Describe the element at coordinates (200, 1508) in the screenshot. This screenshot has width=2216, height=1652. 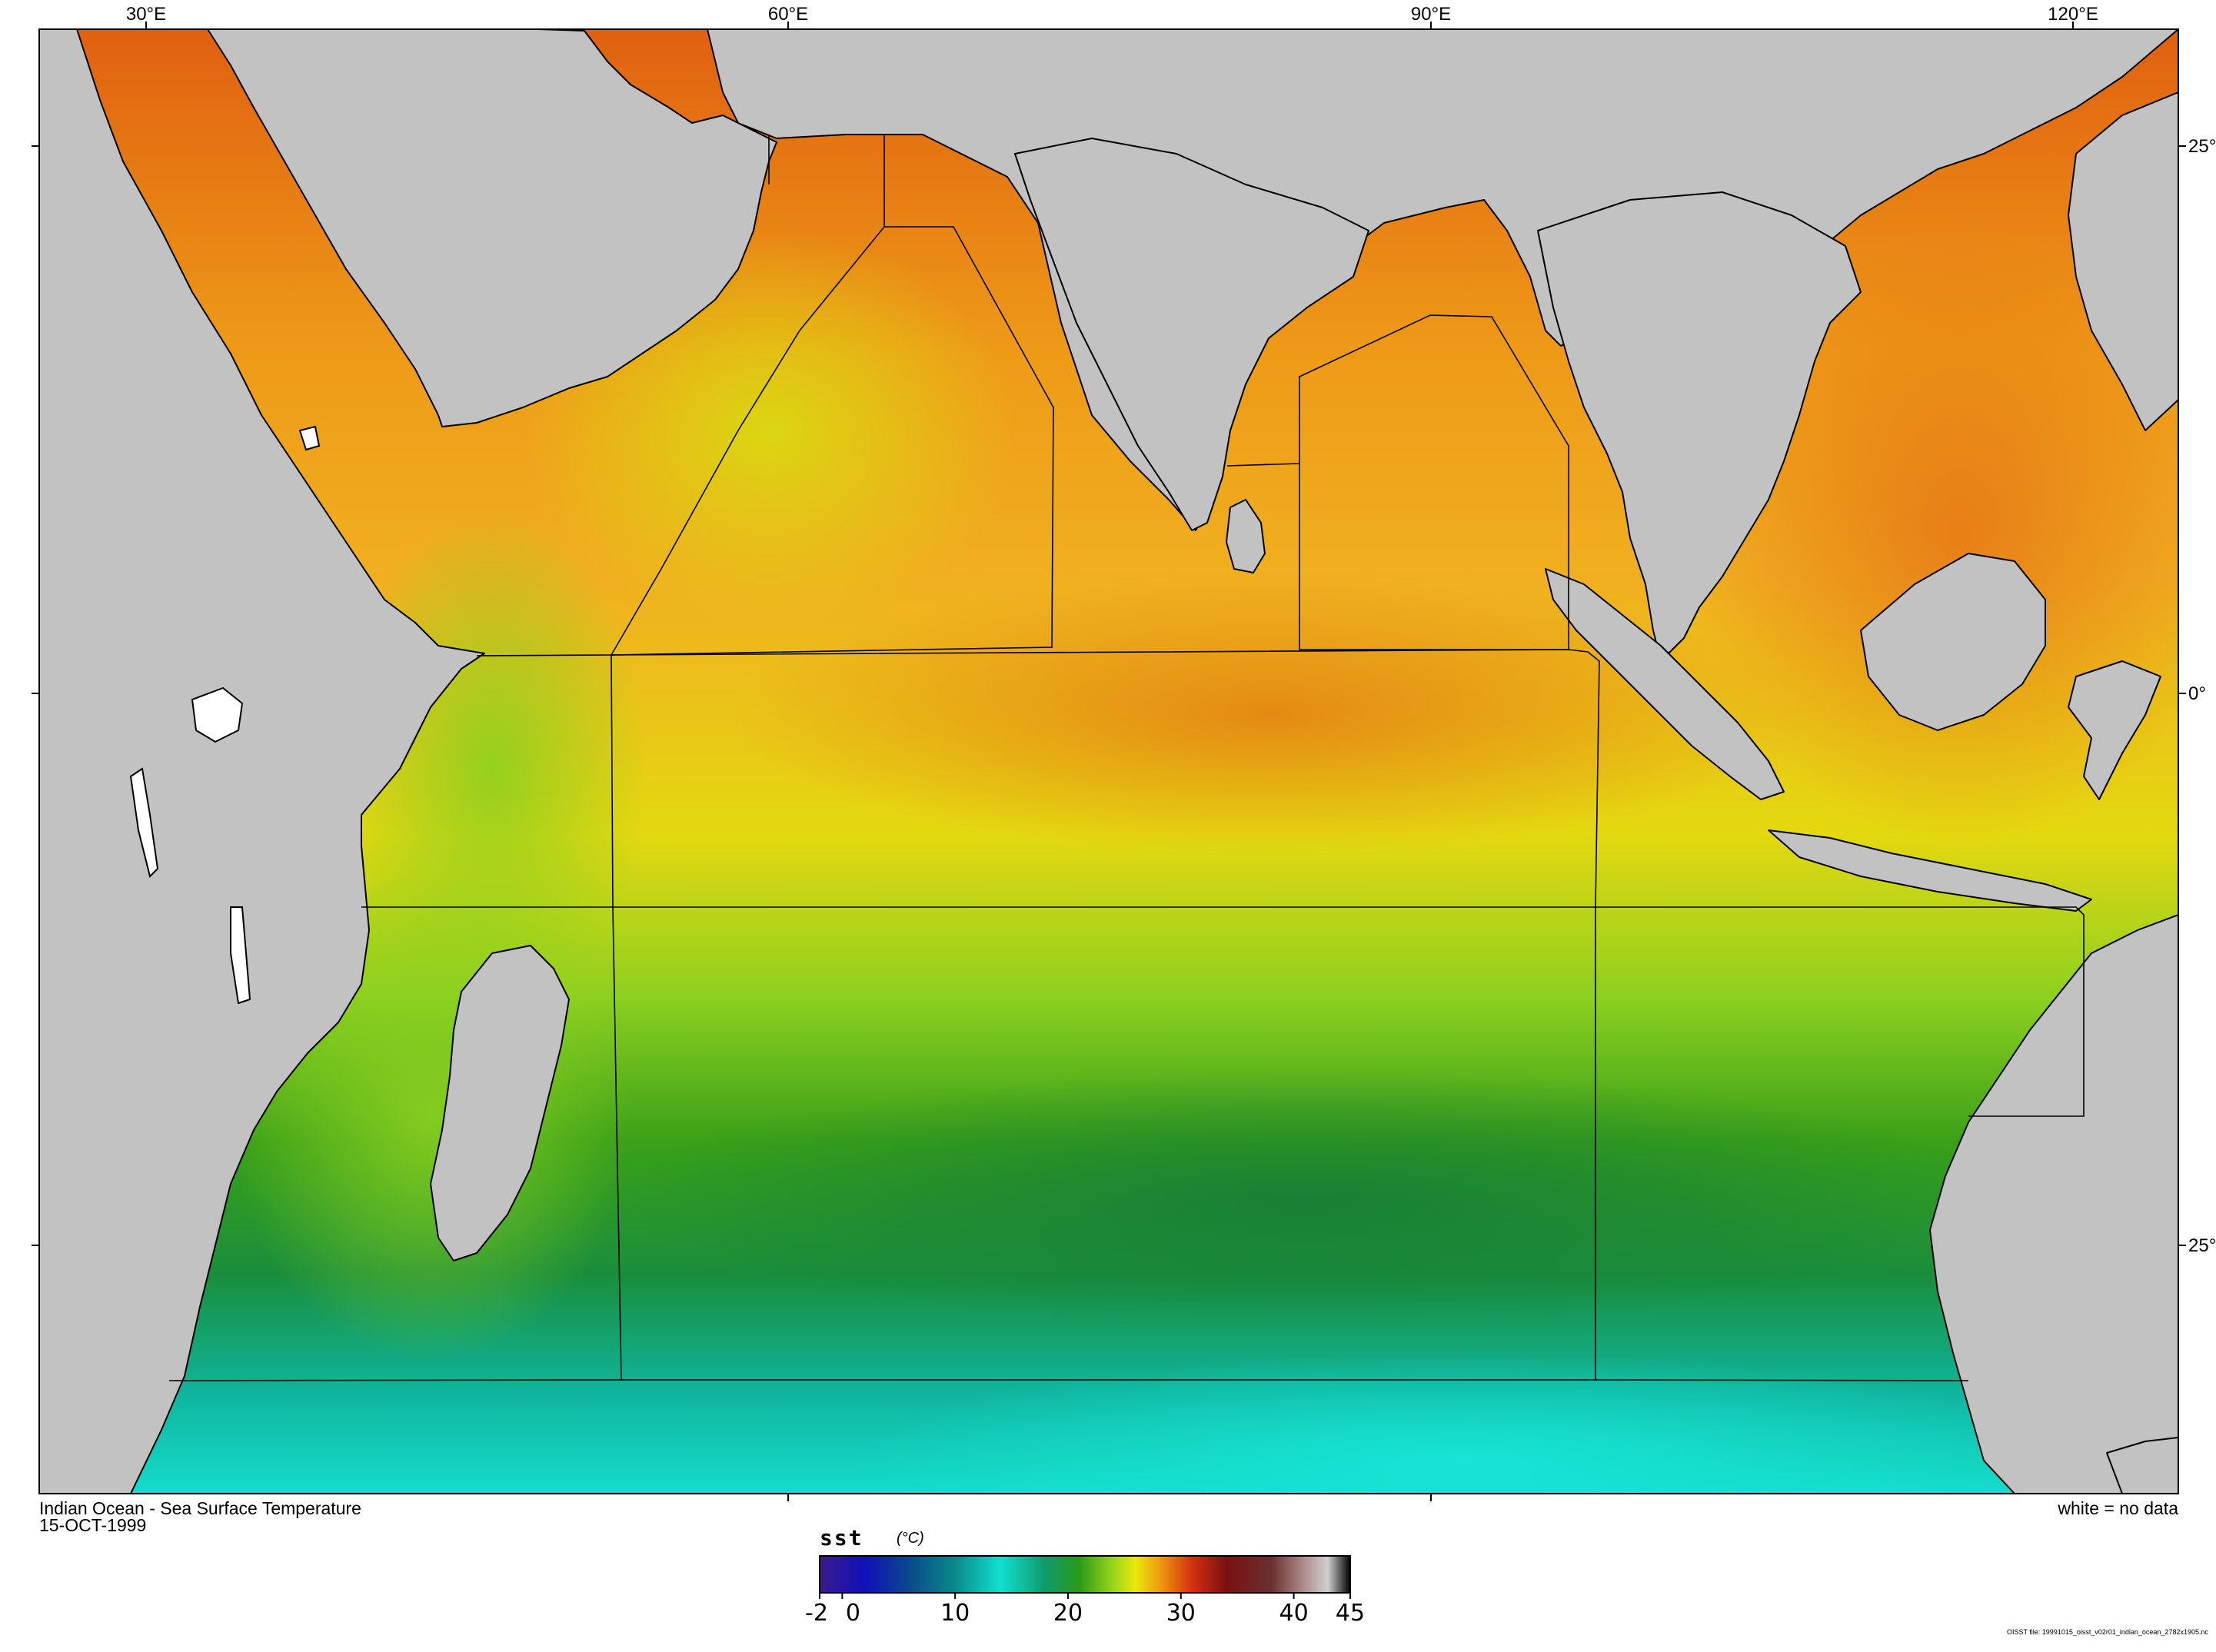
I see `map-title: Indian Ocean - Sea Surface Temperature` at that location.